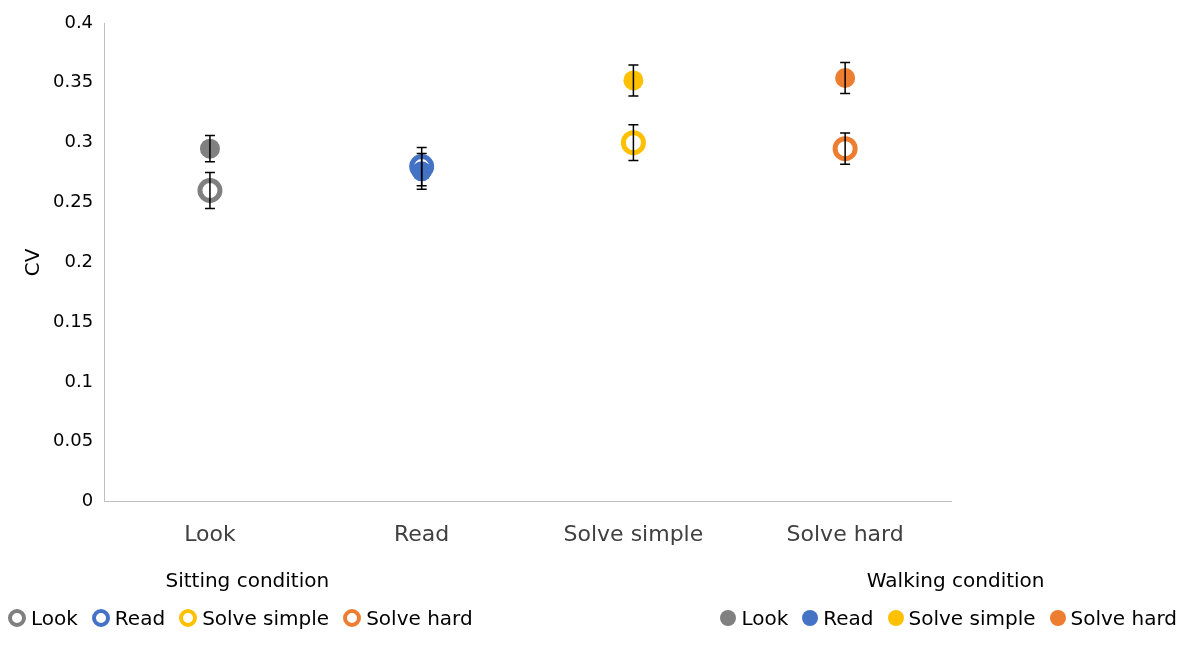  Describe the element at coordinates (79, 260) in the screenshot. I see `y-tick-label: 0.2` at that location.